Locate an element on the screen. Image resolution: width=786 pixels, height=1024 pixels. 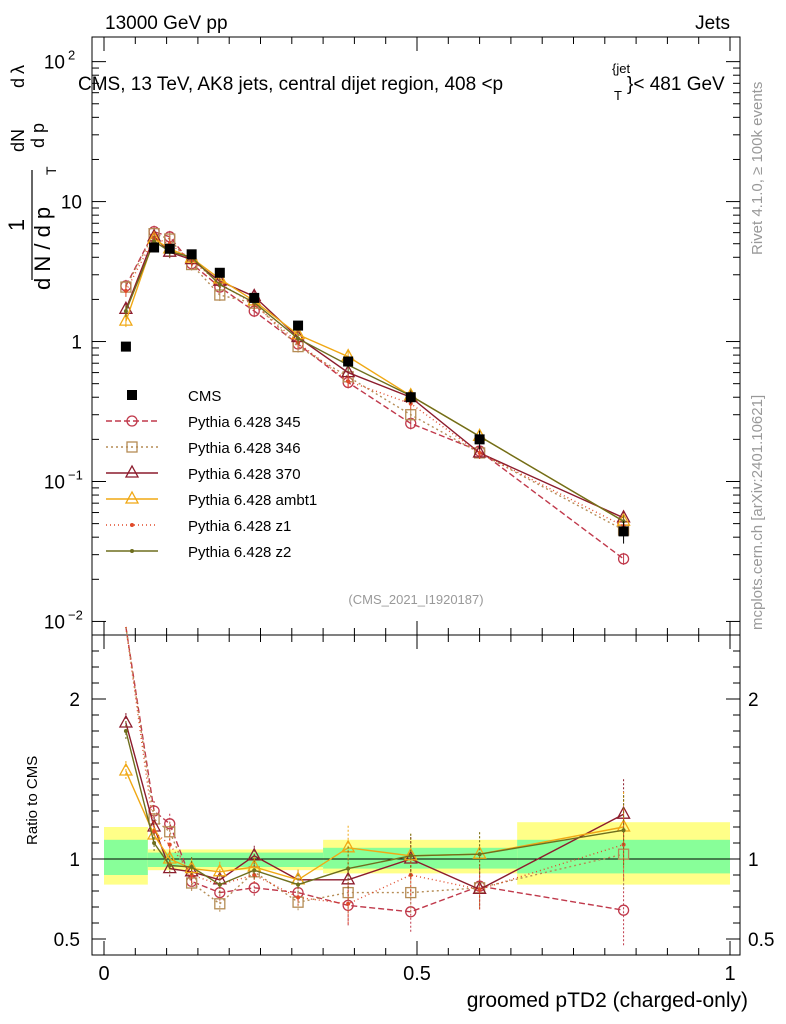
ratio-tick-label: 2 is located at coordinates (74, 700).